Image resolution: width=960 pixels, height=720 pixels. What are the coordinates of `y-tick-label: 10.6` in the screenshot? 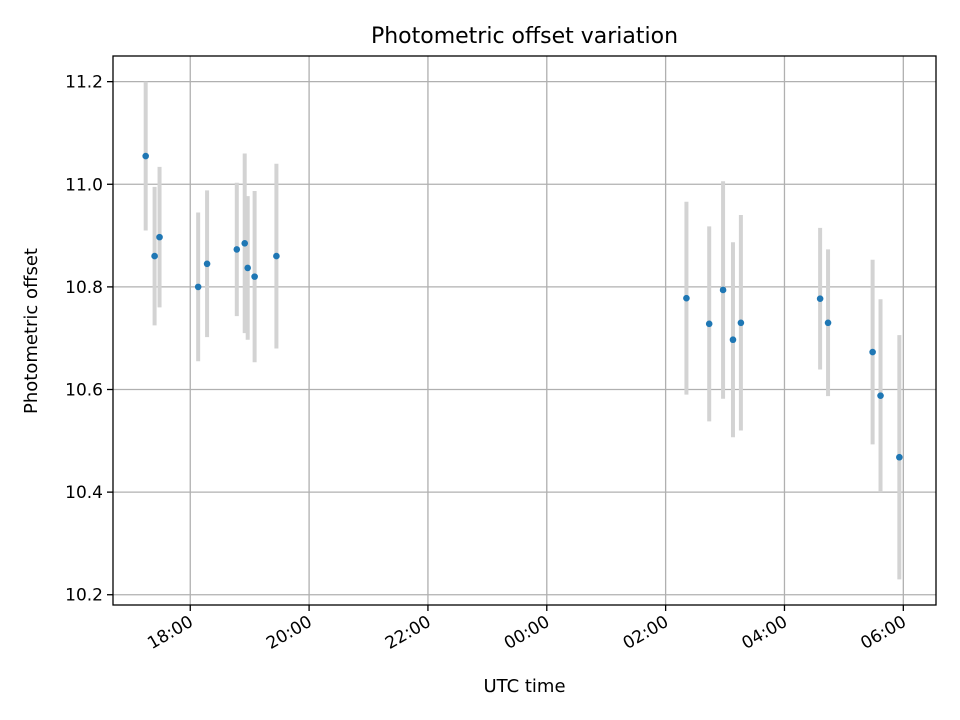 It's located at (84, 391).